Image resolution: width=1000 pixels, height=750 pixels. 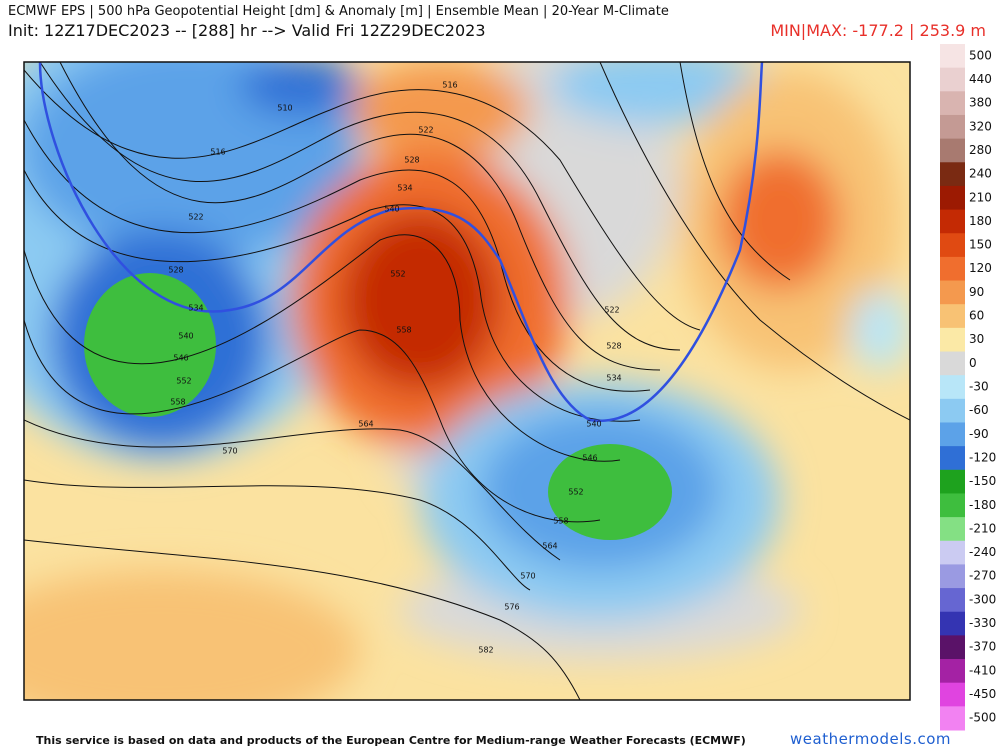 What do you see at coordinates (982, 647) in the screenshot?
I see `colorbar-label: -370` at bounding box center [982, 647].